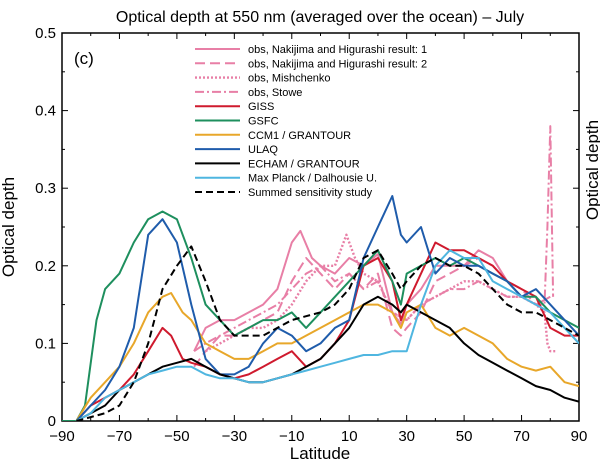 This screenshot has height=463, width=600. Describe the element at coordinates (45, 33) in the screenshot. I see `y-tick-label: 0.5` at that location.